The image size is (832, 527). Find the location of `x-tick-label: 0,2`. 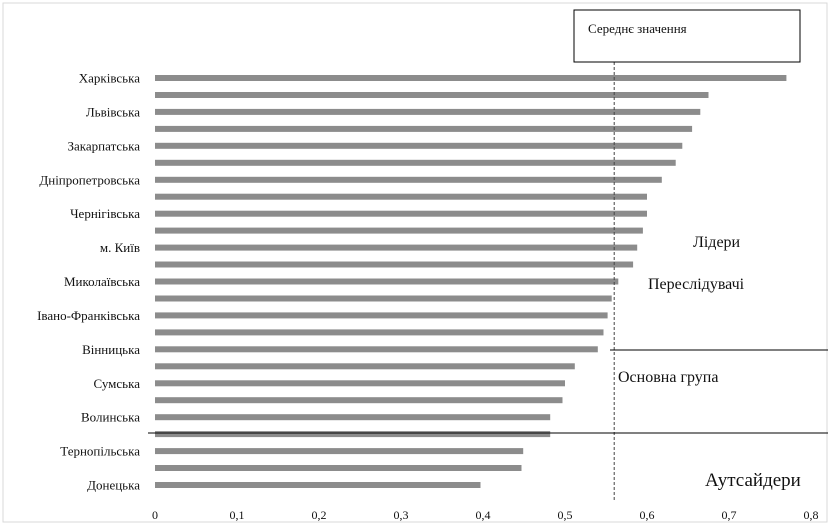

x-tick-label: 0,2 is located at coordinates (319, 515).